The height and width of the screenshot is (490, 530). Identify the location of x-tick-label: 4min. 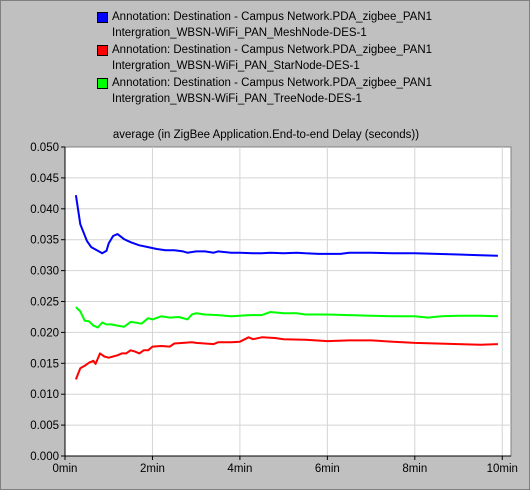
(239, 469).